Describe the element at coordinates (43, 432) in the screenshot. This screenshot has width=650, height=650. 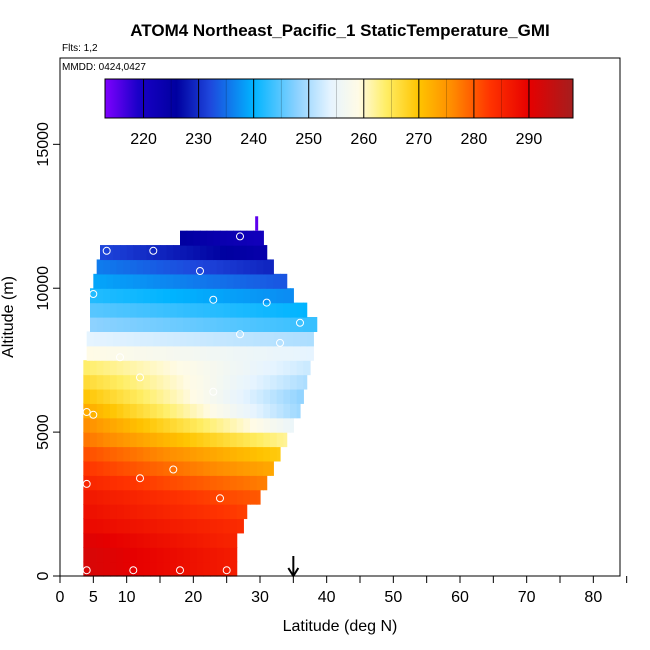
I see `y-tick-label: 5000` at that location.